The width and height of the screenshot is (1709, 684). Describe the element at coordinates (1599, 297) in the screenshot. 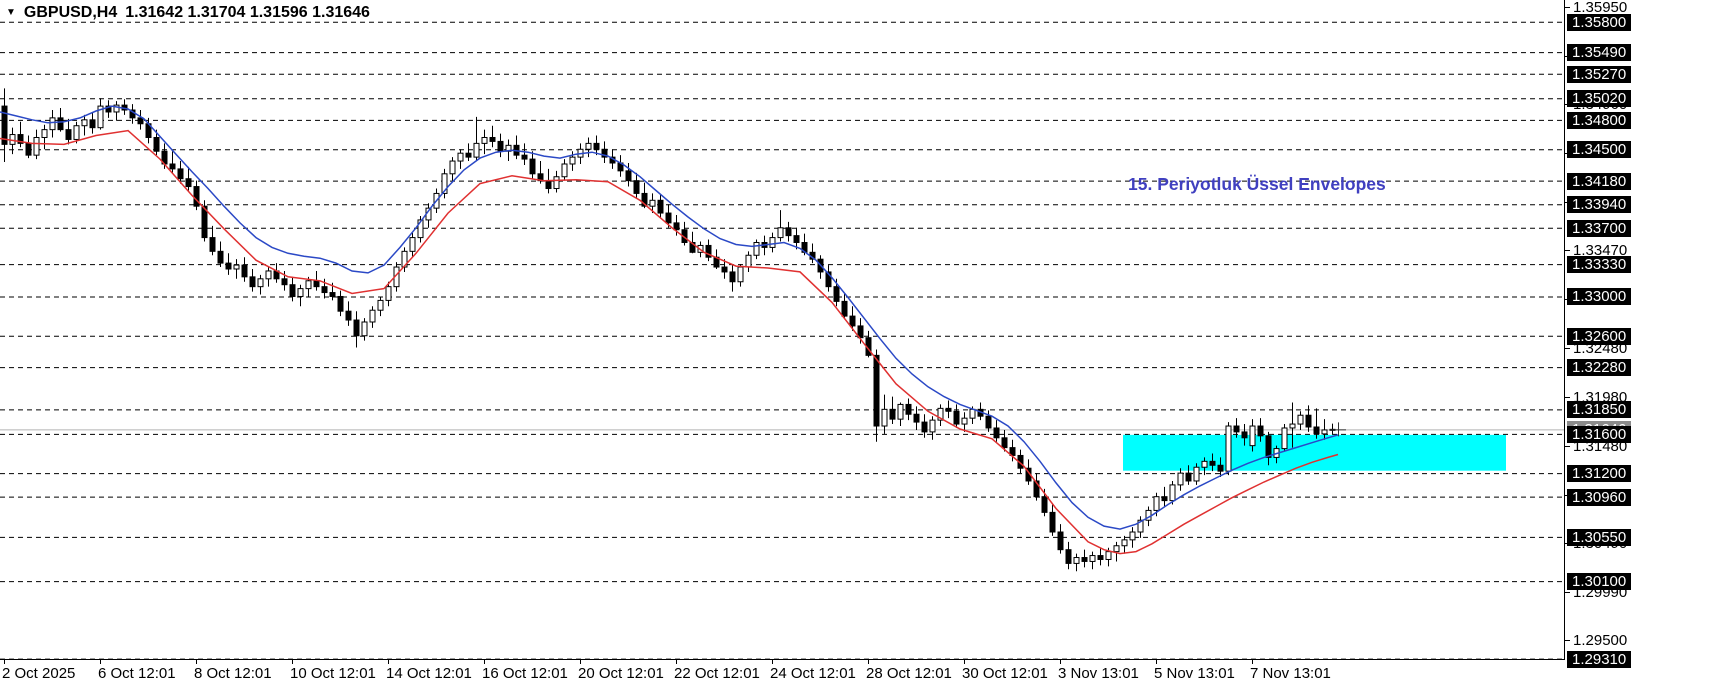

I see `level-price-label: 1.33000` at that location.